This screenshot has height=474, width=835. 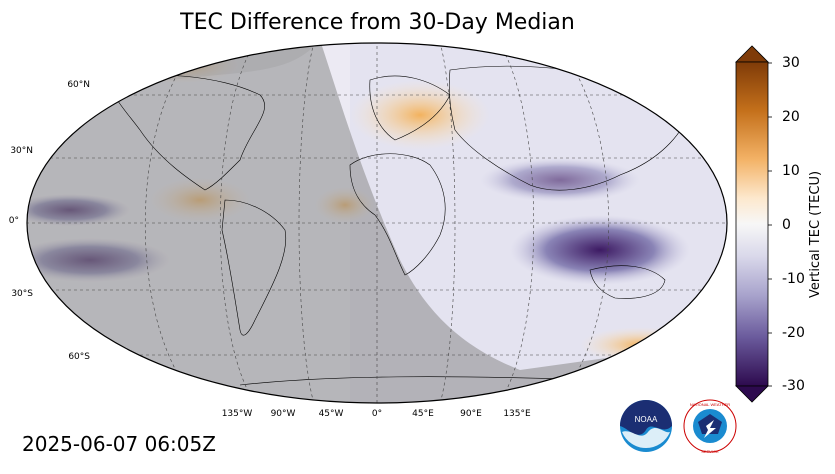 I want to click on anomaly-negative-indian-ocean, so click(x=600, y=250).